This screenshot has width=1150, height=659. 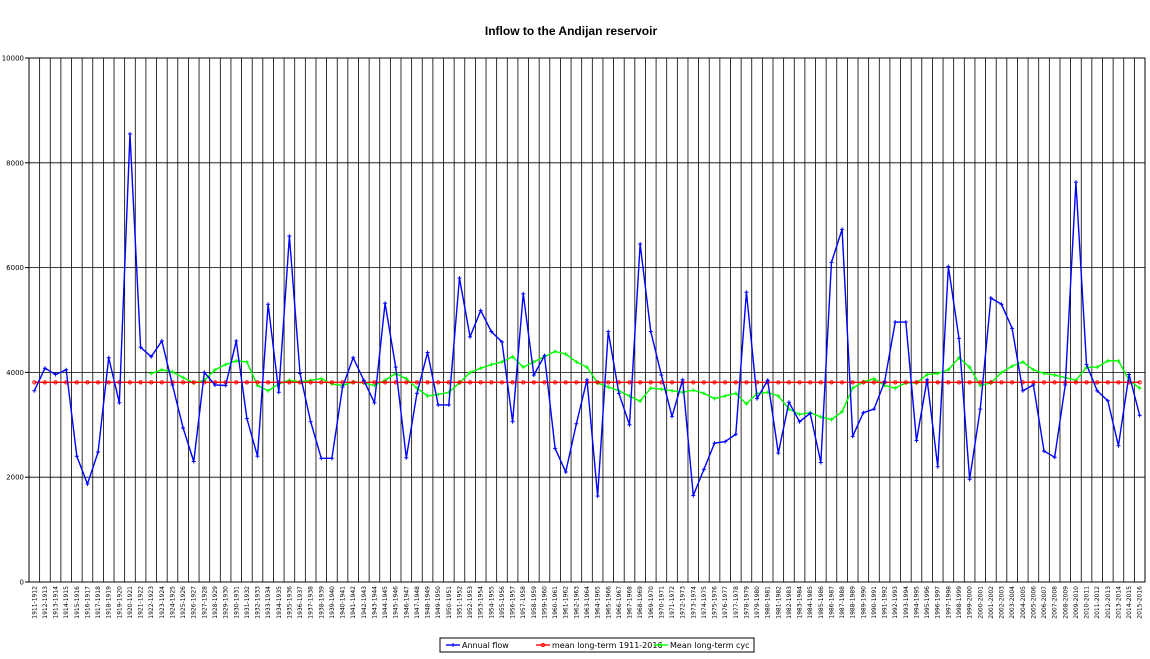 What do you see at coordinates (725, 602) in the screenshot?
I see `x-tick-label: 1976-1977` at bounding box center [725, 602].